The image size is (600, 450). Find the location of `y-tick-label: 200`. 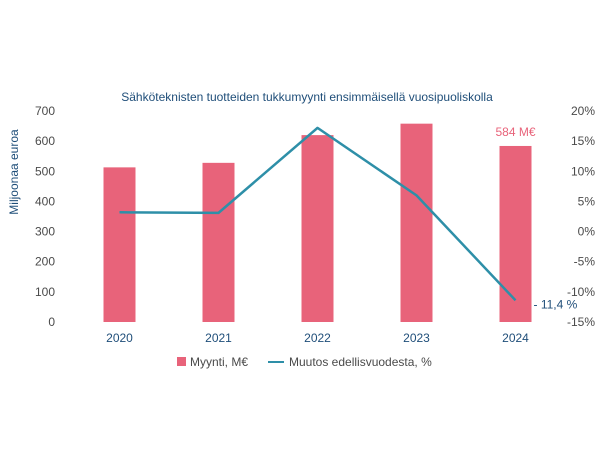

y-tick-label: 200 is located at coordinates (45, 262).